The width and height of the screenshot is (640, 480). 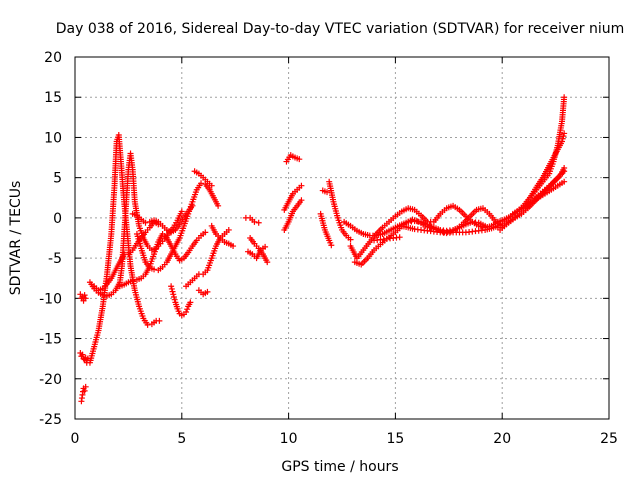 What do you see at coordinates (50, 340) in the screenshot?
I see `y-tick-label: -15` at bounding box center [50, 340].